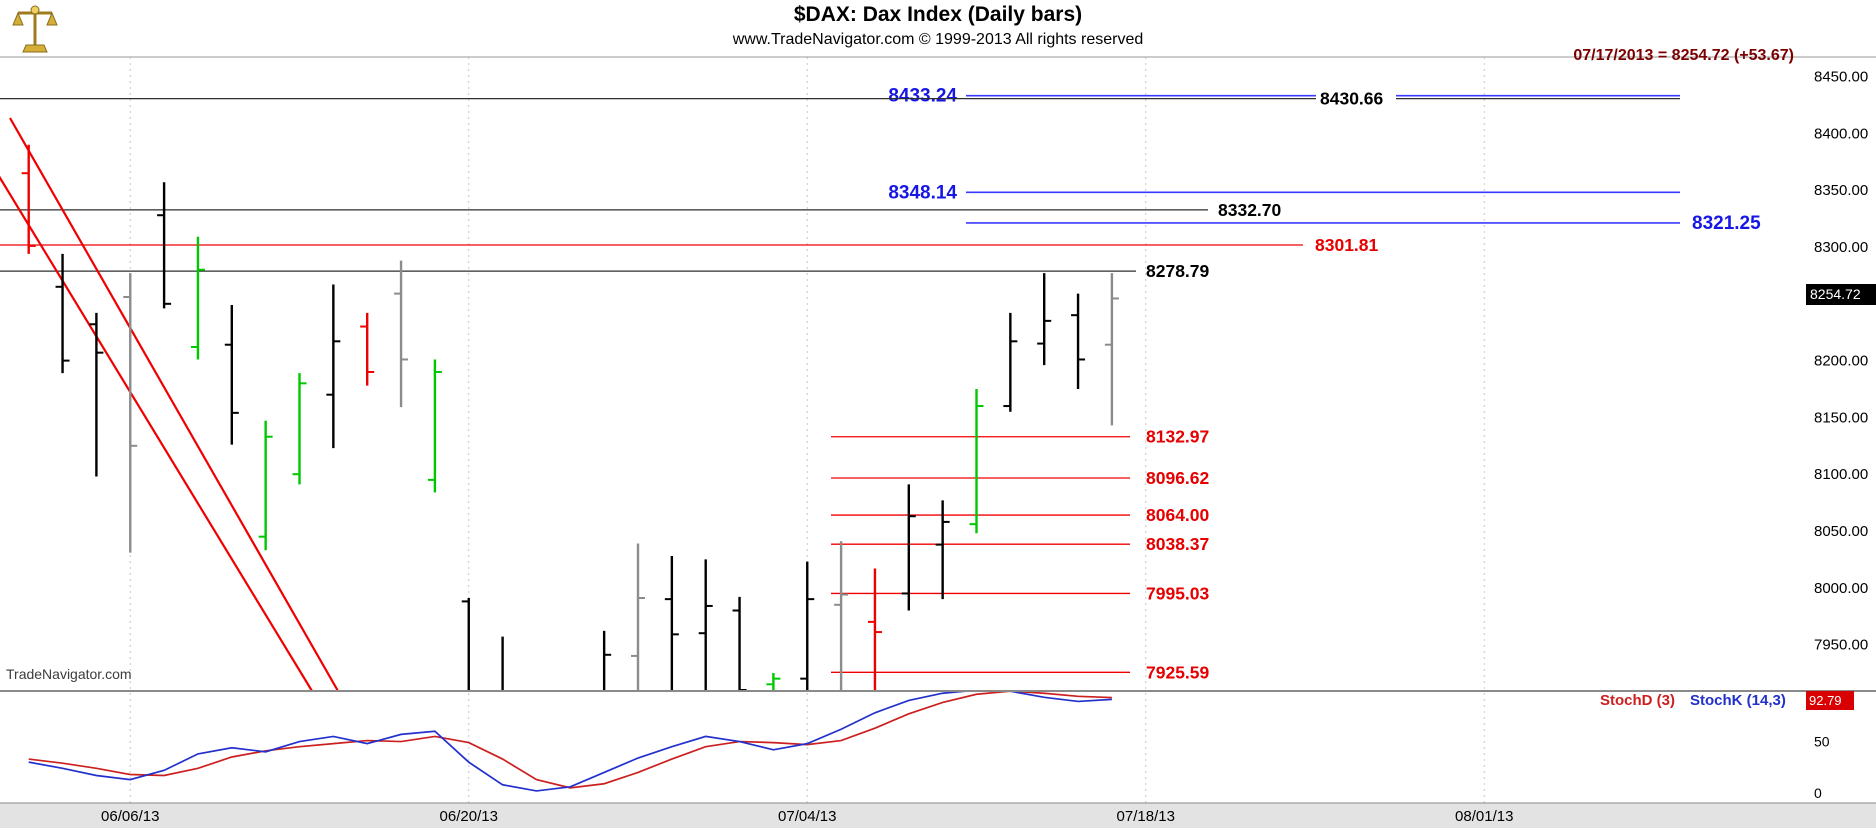  I want to click on date-axis-label: 07/04/13, so click(807, 816).